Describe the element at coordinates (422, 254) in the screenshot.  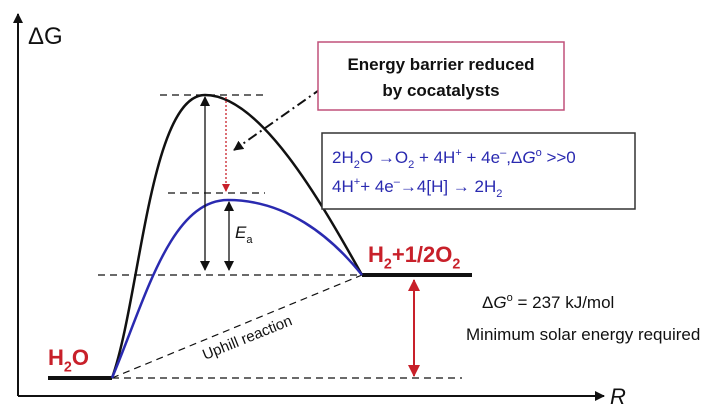
I see `text-run: +1/2O` at that location.